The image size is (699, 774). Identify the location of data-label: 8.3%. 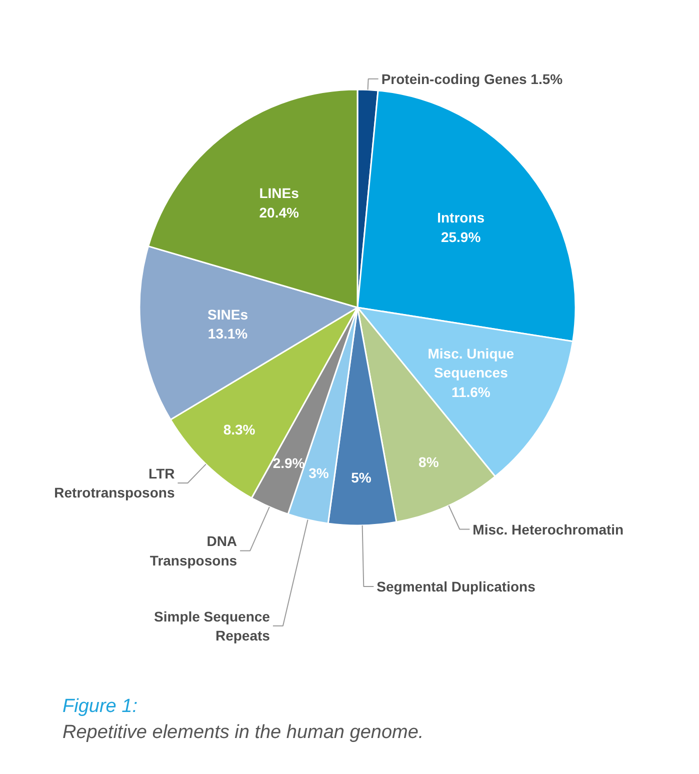
(239, 430).